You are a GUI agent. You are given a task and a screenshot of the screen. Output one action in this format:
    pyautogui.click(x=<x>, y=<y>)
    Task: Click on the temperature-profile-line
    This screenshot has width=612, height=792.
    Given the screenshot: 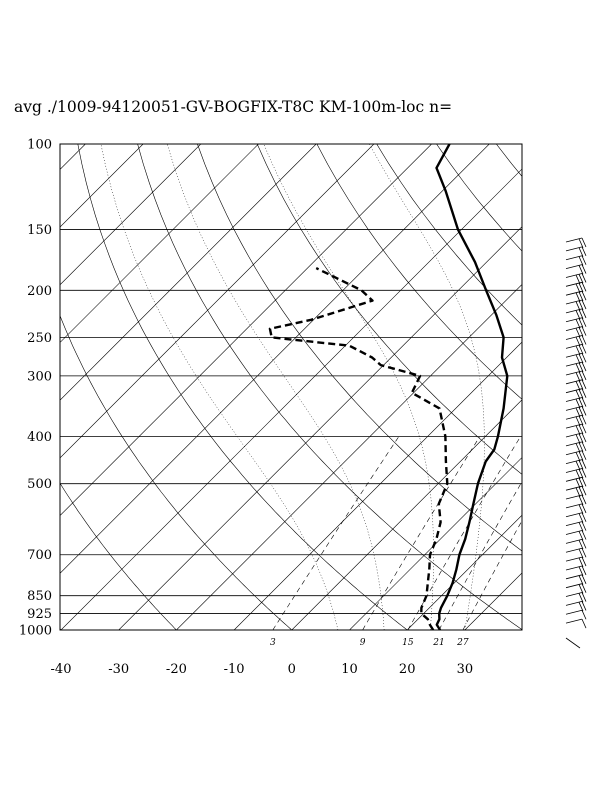 What is the action you would take?
    pyautogui.click(x=472, y=387)
    